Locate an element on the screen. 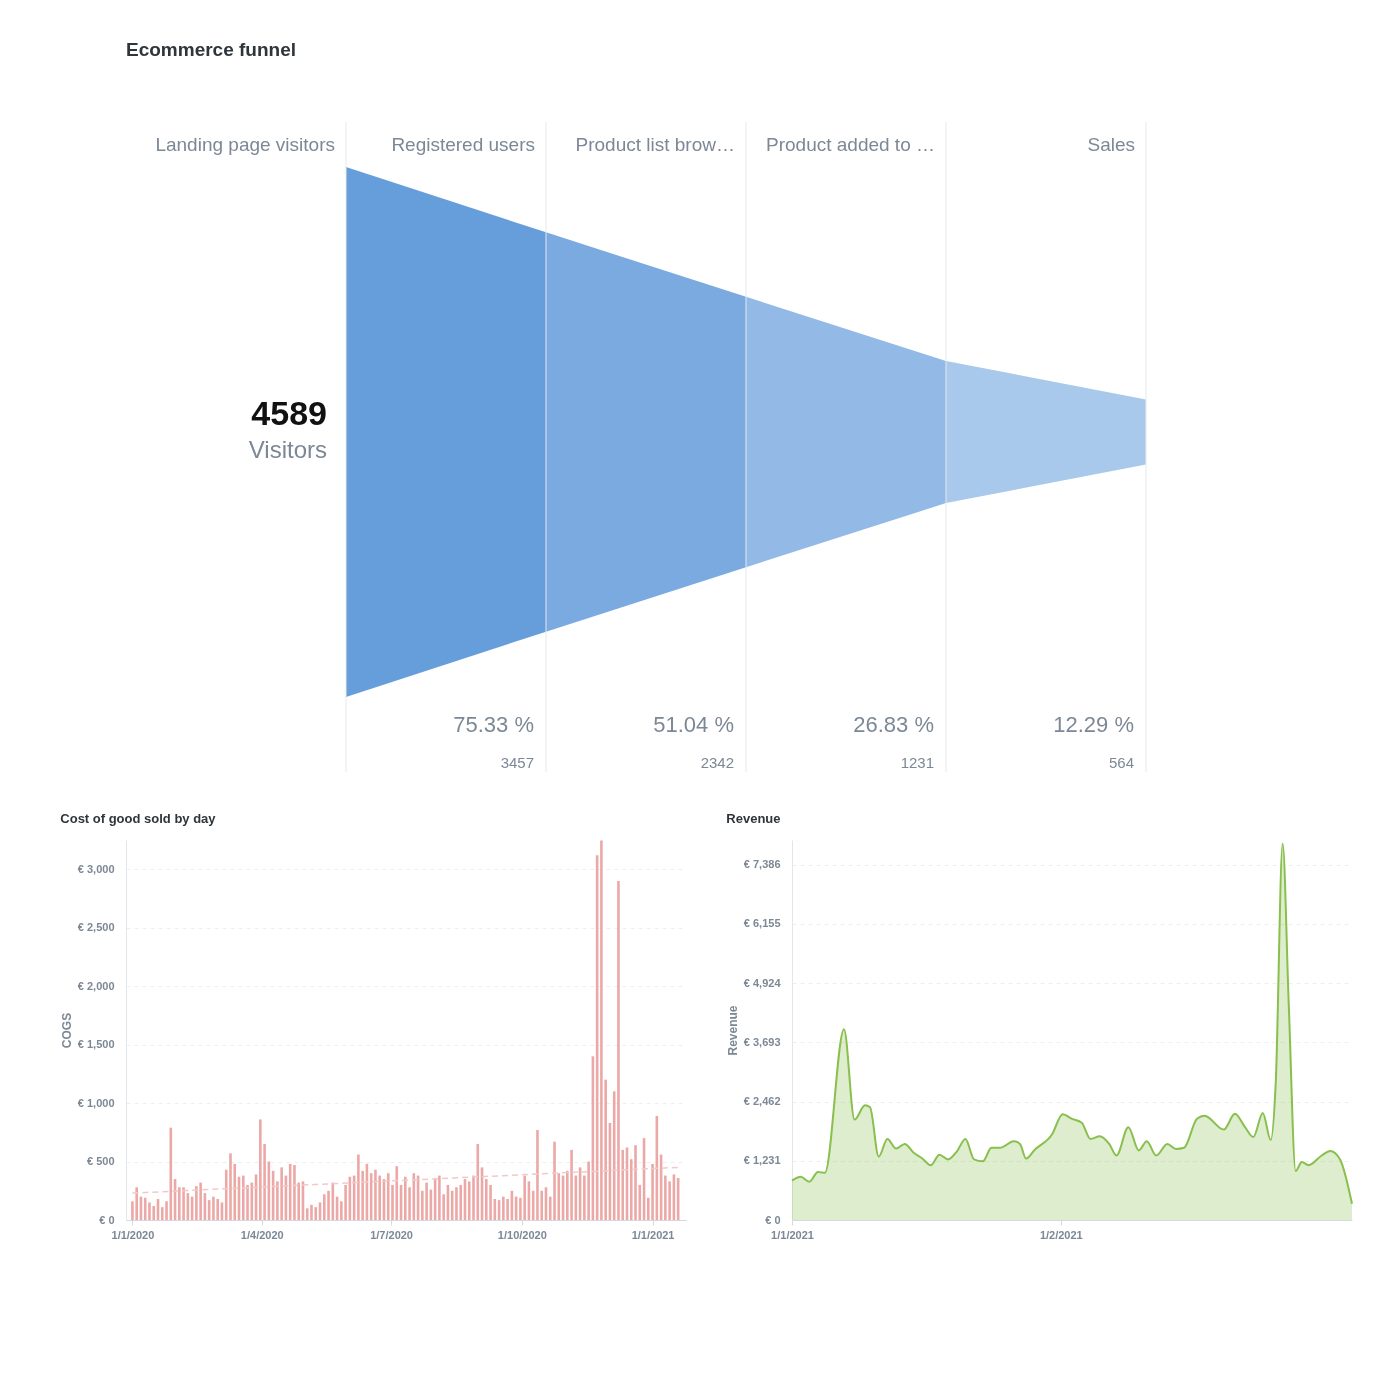  y-tick-label: € 7,386 is located at coordinates (762, 864).